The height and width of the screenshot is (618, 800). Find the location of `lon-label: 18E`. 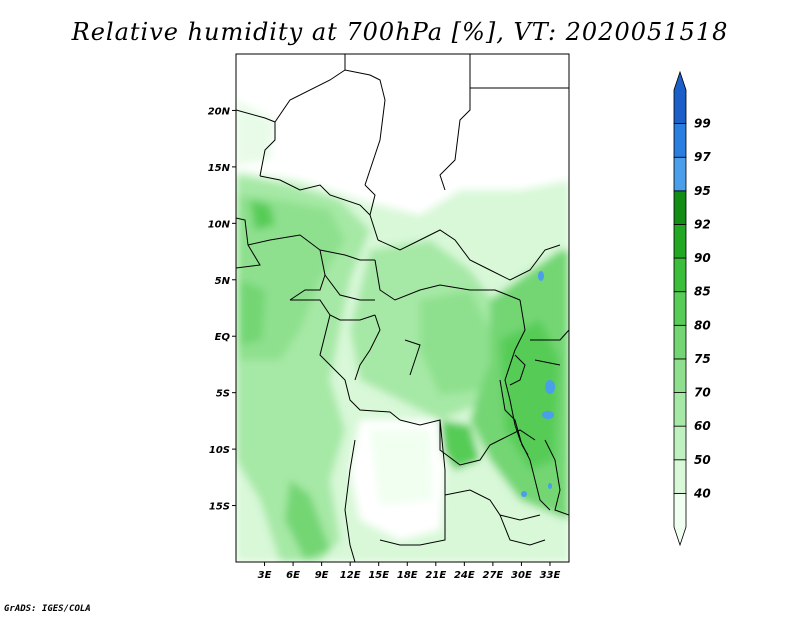

lon-label: 18E is located at coordinates (407, 575).